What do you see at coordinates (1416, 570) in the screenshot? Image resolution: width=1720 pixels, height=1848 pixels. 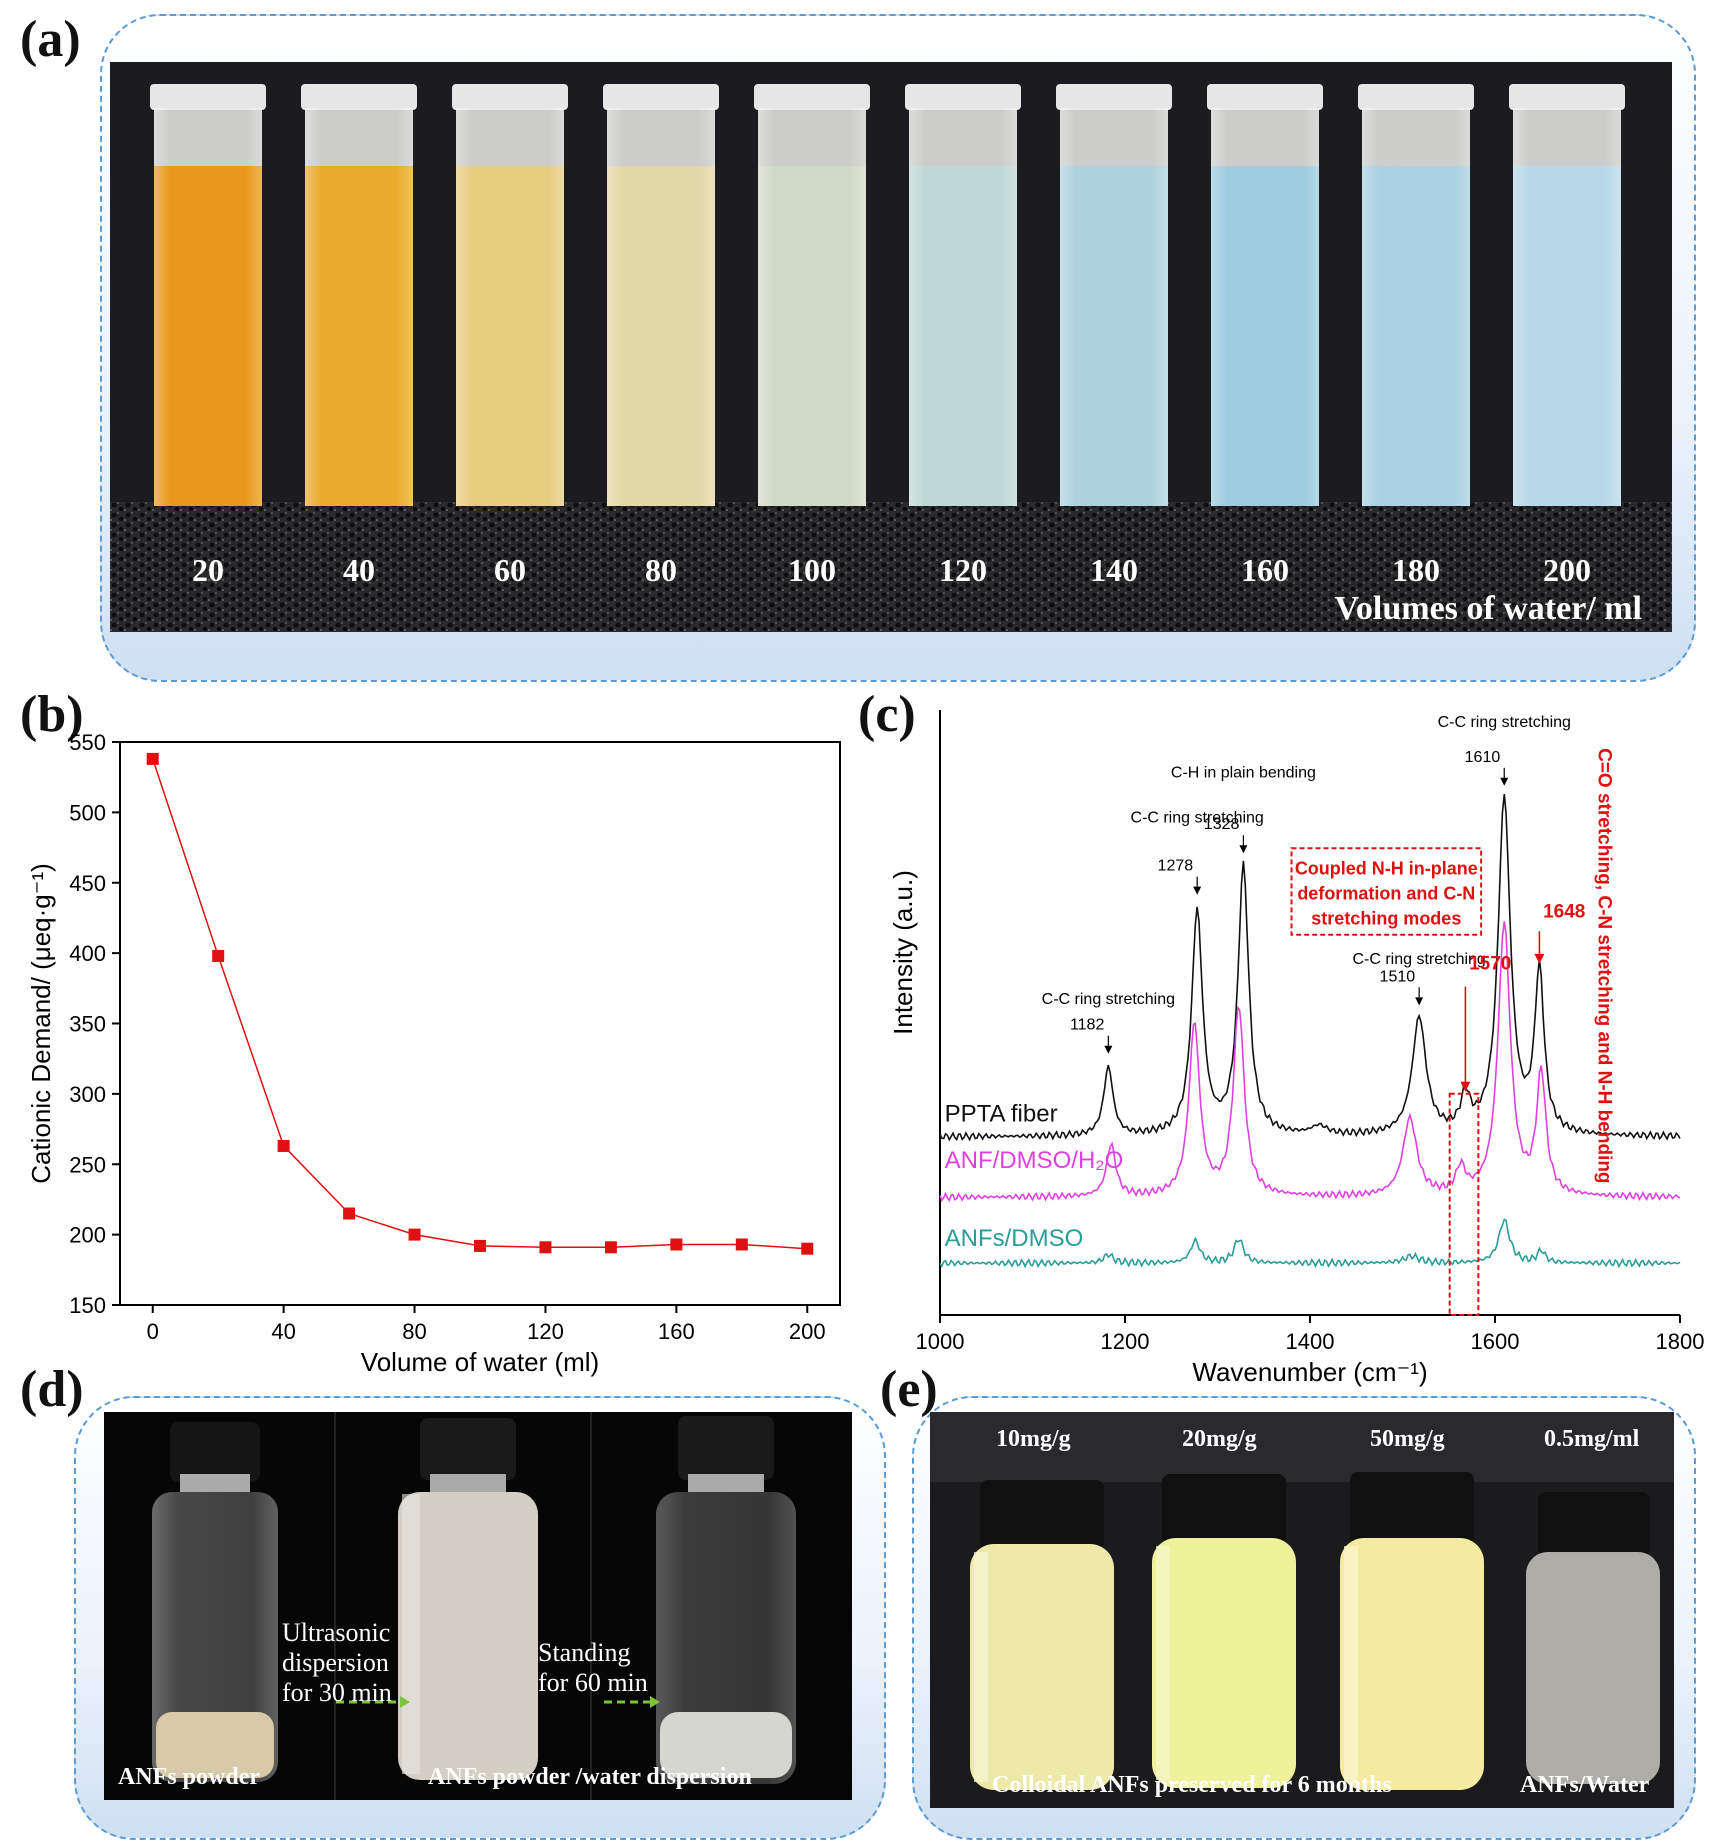 I see `tube-label: 180` at bounding box center [1416, 570].